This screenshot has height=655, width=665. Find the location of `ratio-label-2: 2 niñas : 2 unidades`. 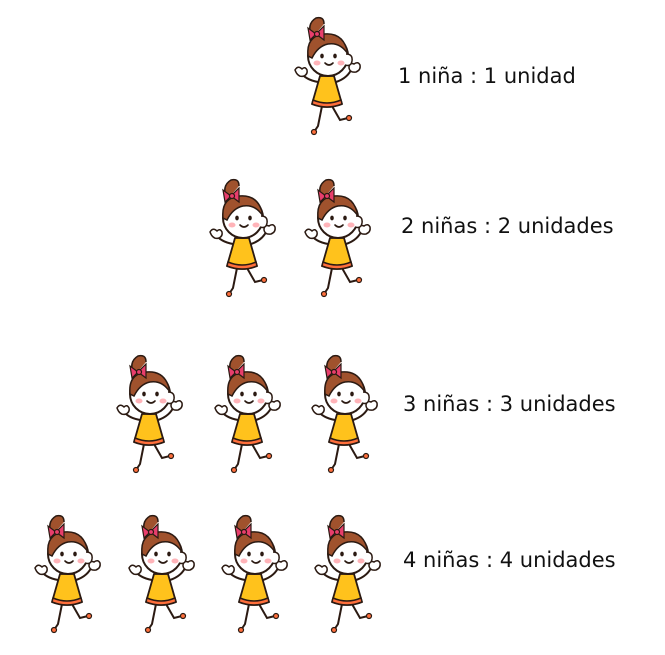

ratio-label-2: 2 niñas : 2 unidades is located at coordinates (507, 226).